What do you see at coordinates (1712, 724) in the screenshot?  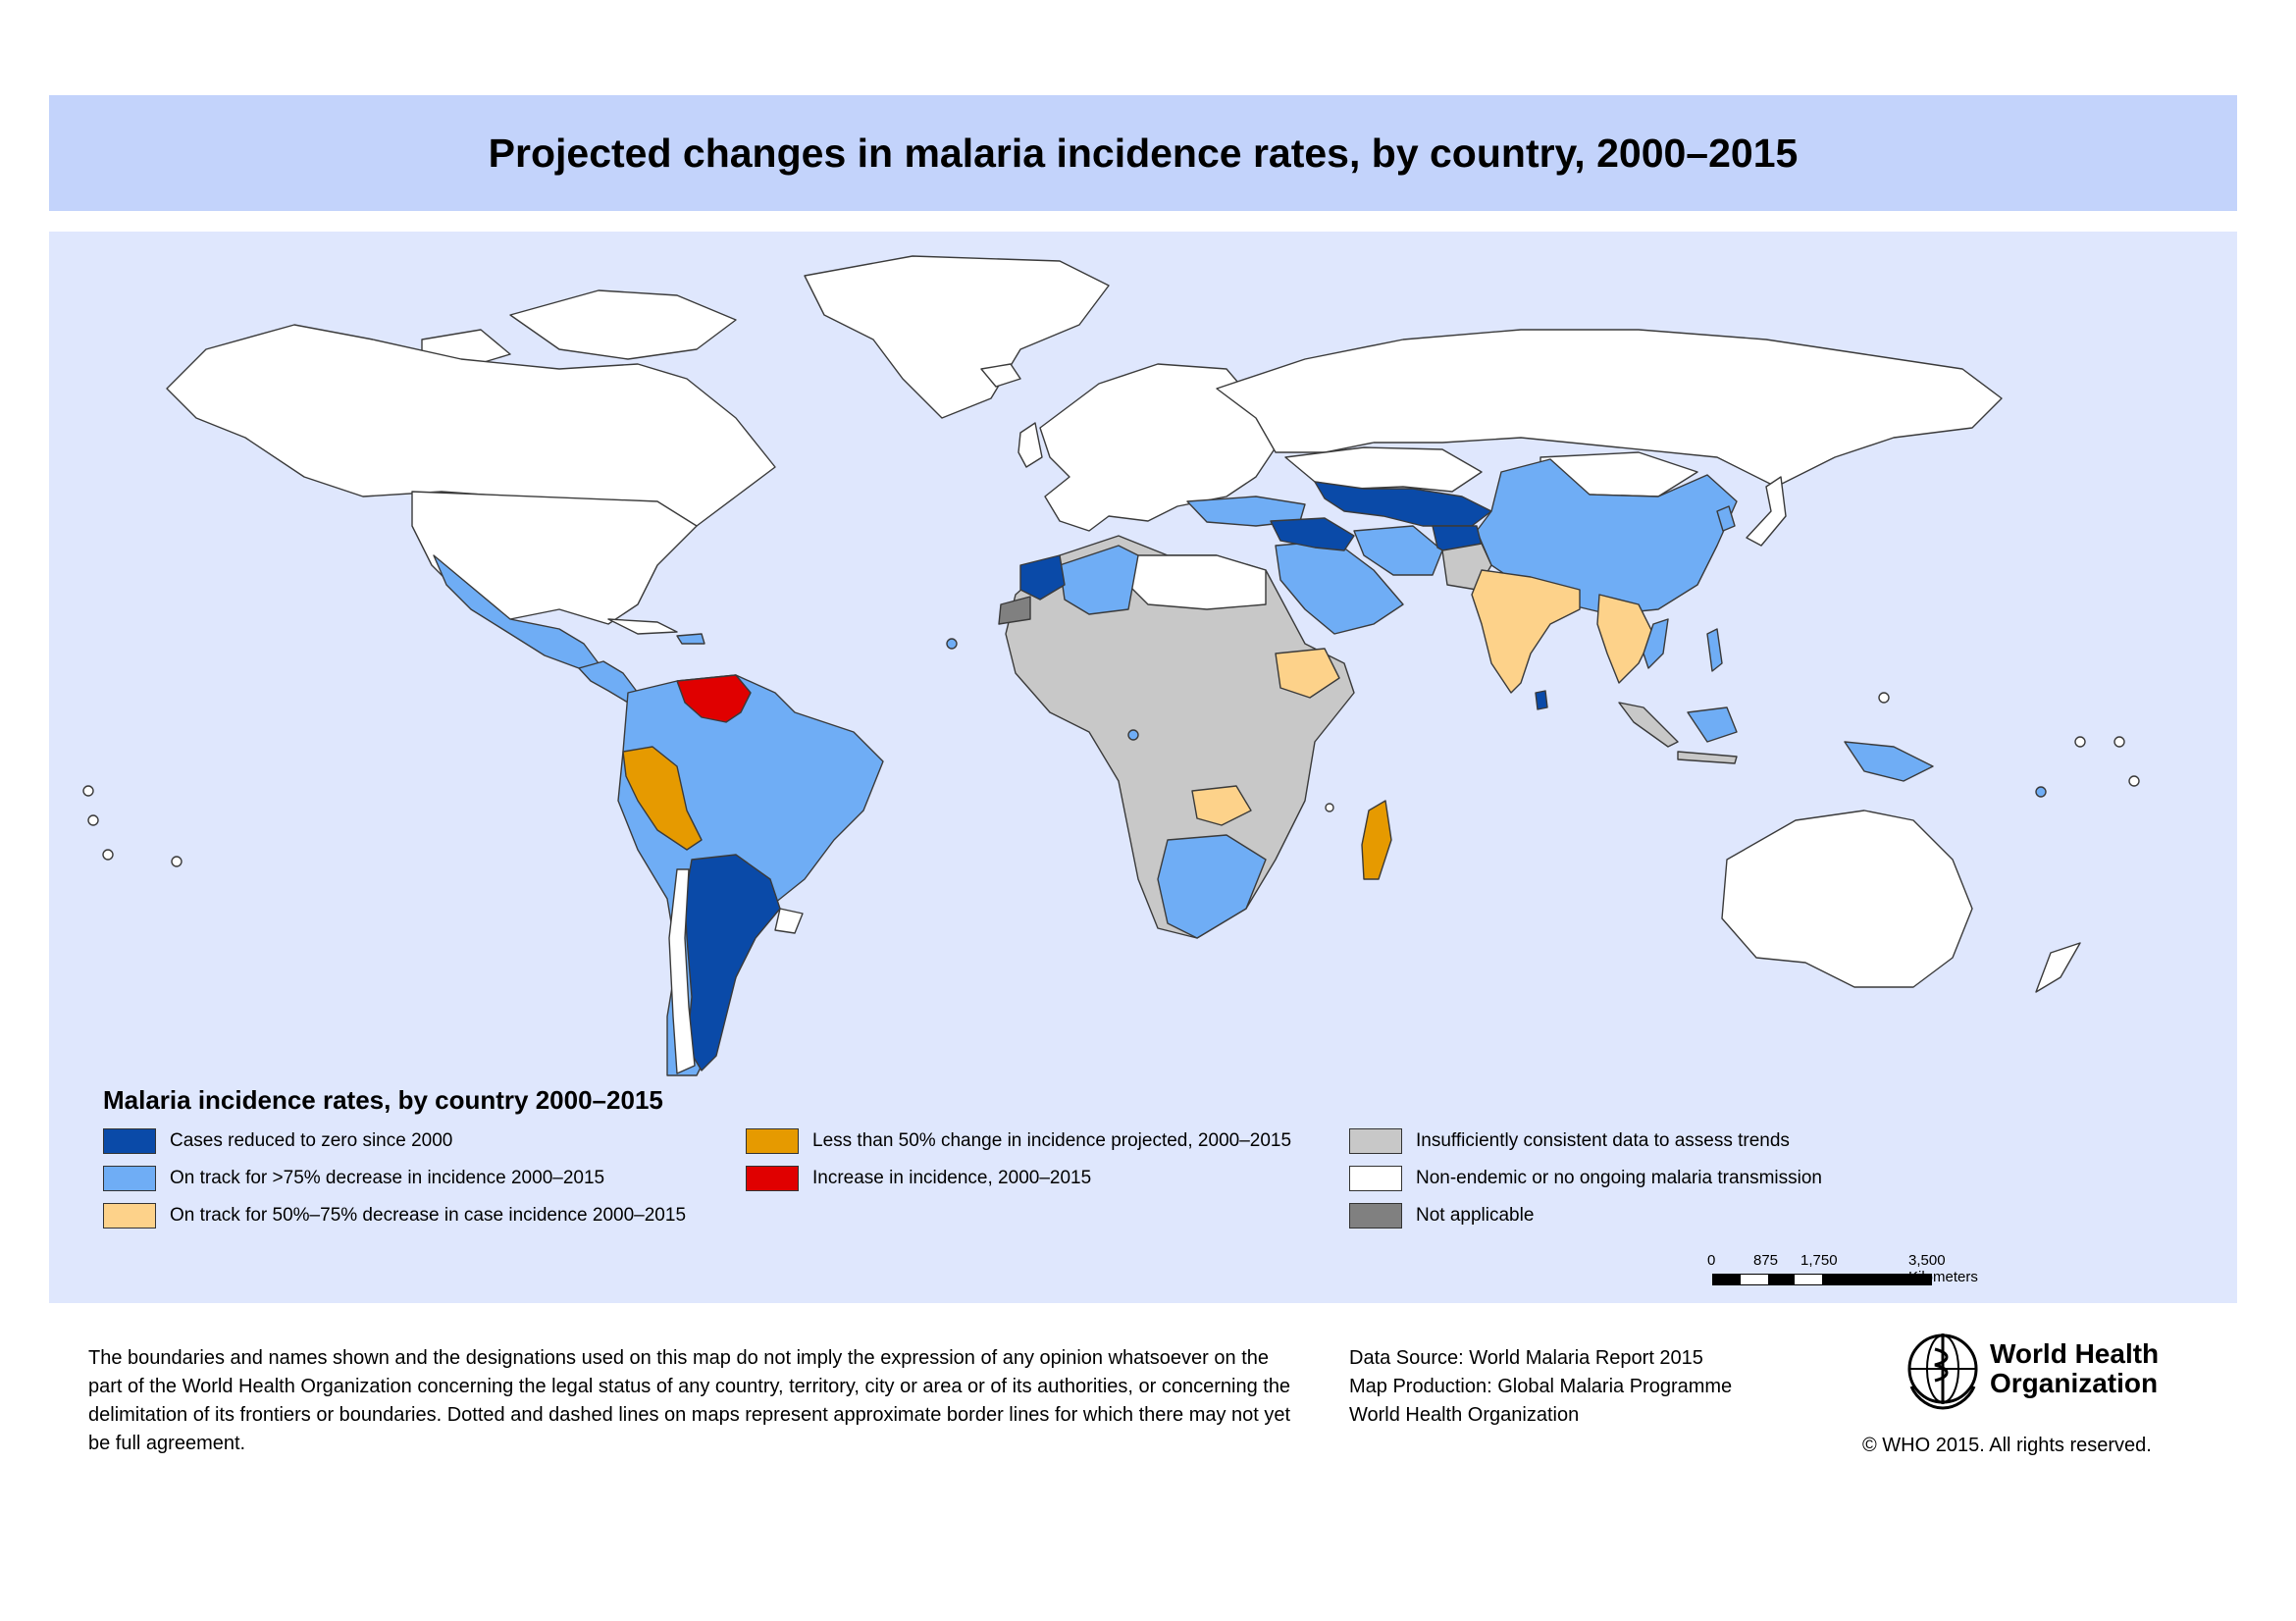 I see `borneo` at bounding box center [1712, 724].